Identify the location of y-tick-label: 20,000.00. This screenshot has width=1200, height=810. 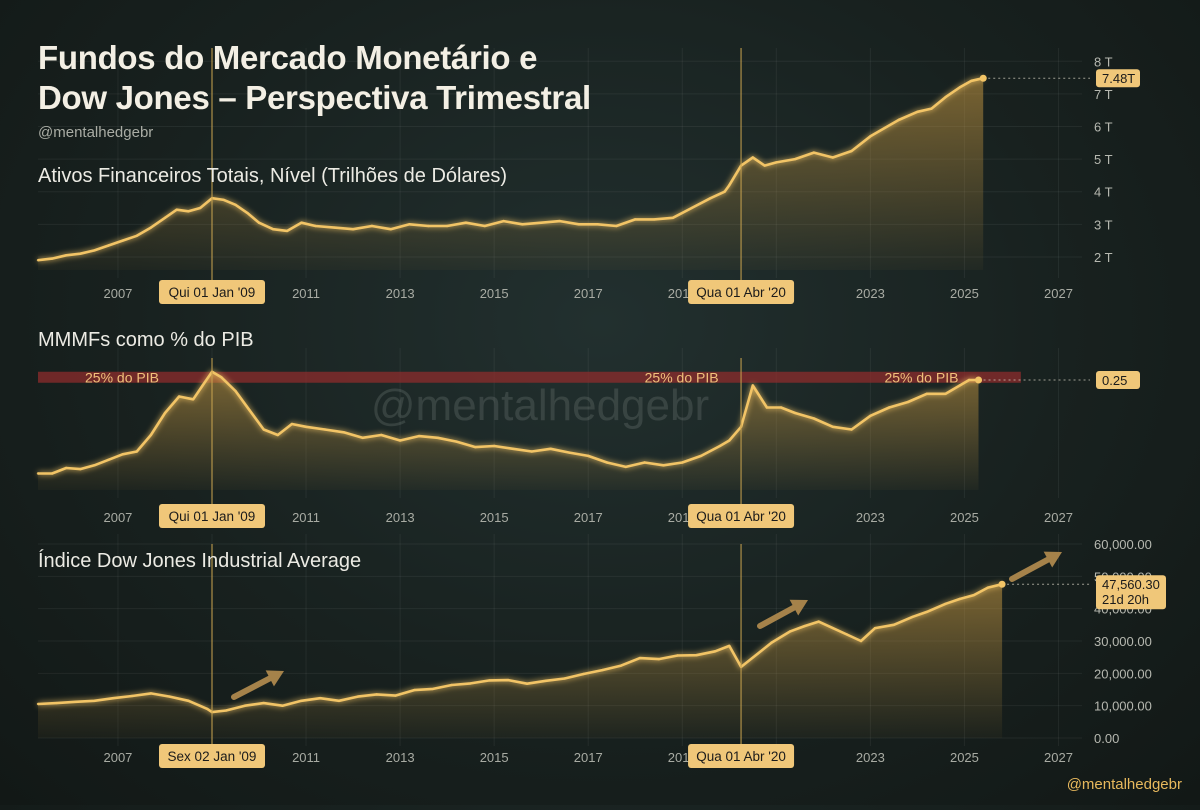
(1123, 673).